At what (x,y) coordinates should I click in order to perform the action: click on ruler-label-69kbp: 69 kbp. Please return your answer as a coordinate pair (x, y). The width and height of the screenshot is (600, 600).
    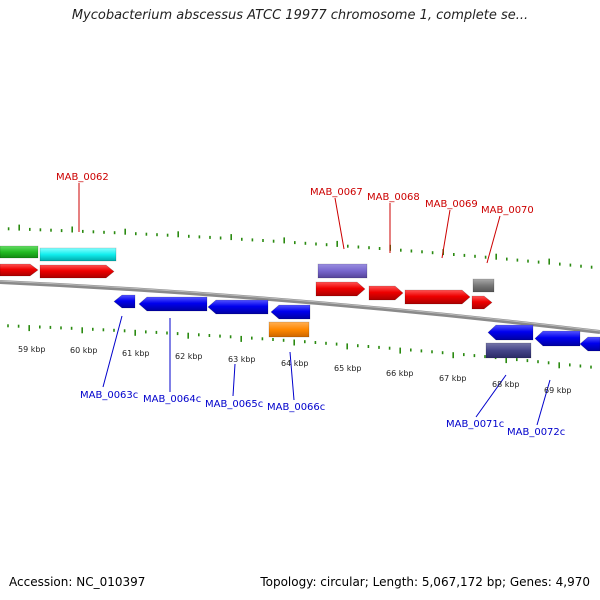
    Looking at the image, I should click on (558, 390).